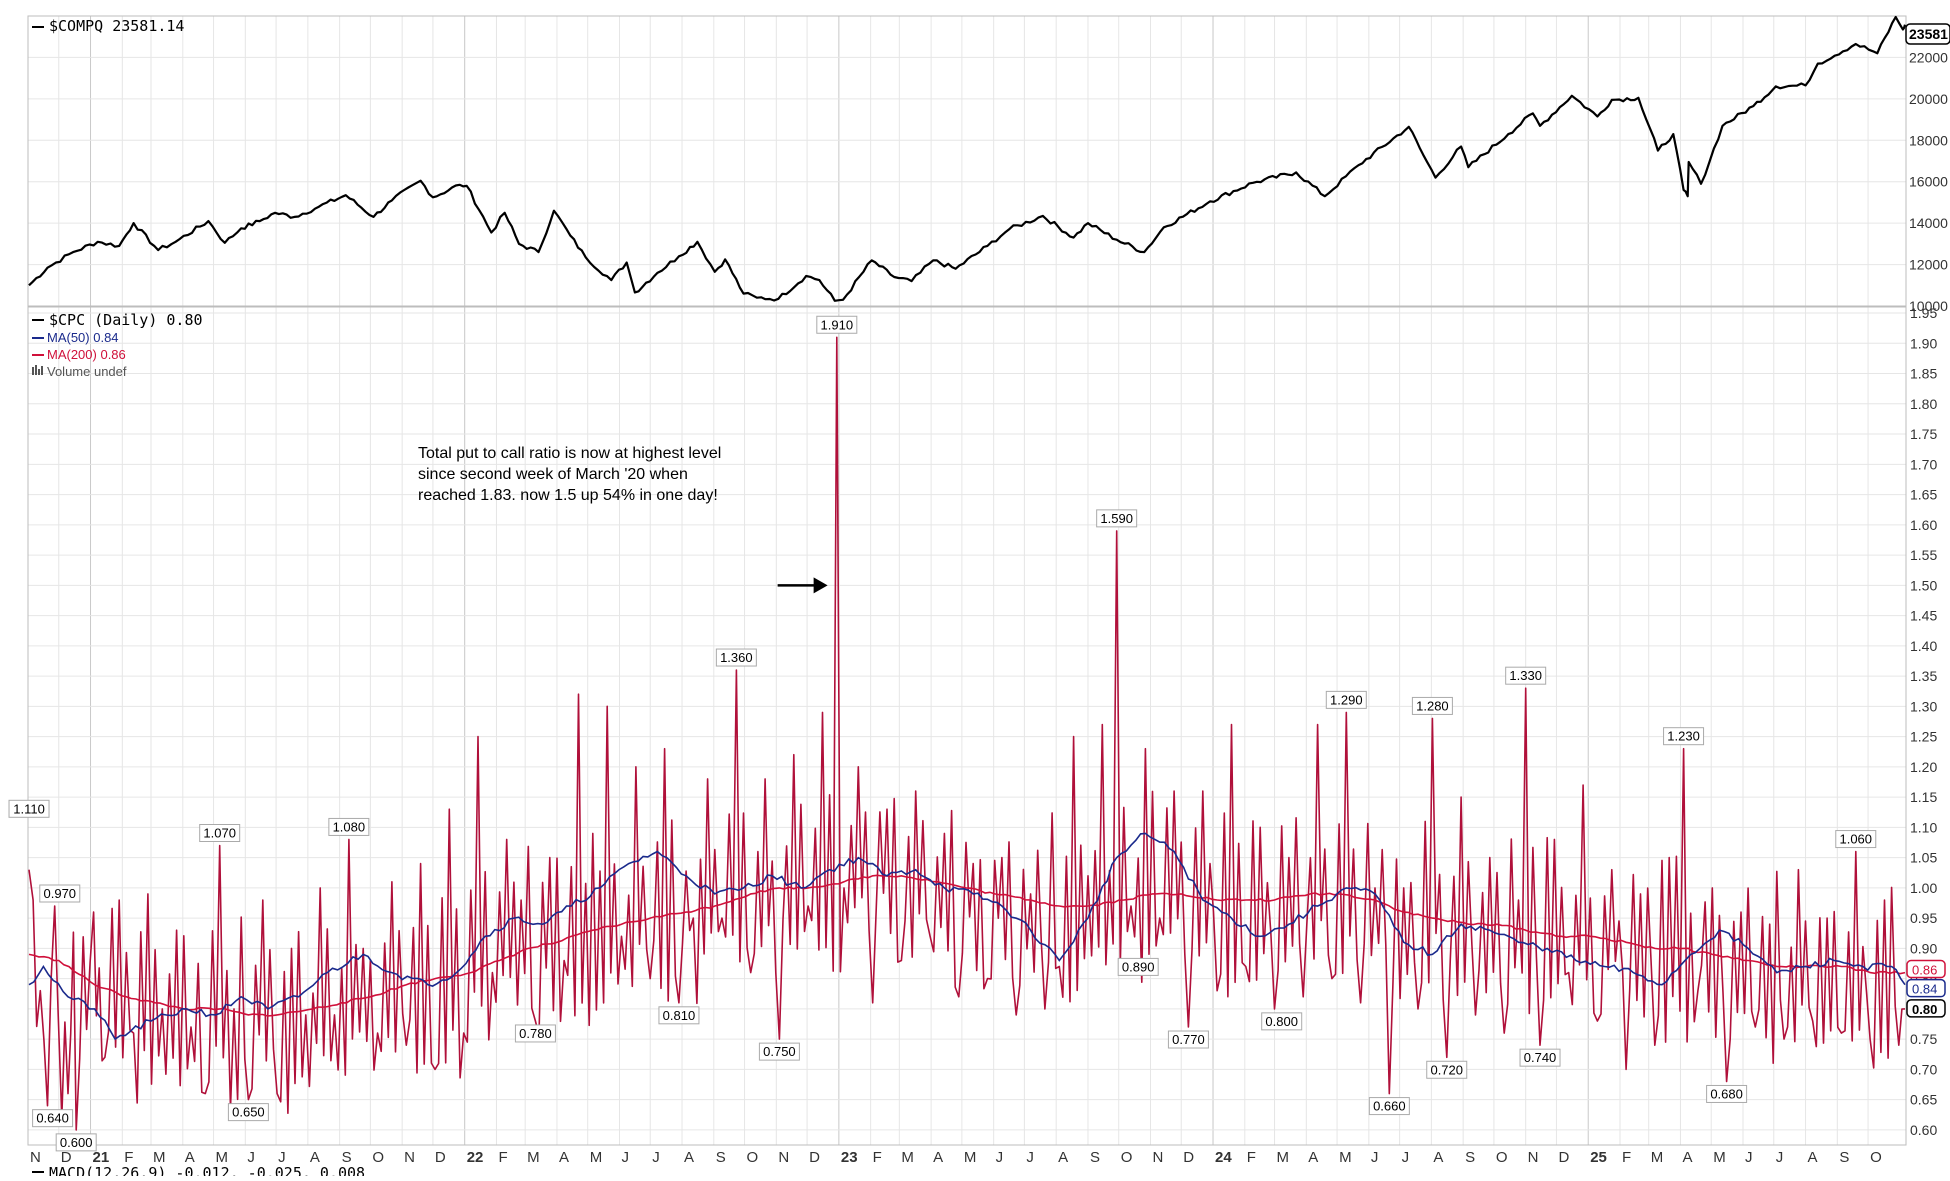 The height and width of the screenshot is (1181, 1950). What do you see at coordinates (779, 1051) in the screenshot?
I see `cpc-data-label-text: 0.750` at bounding box center [779, 1051].